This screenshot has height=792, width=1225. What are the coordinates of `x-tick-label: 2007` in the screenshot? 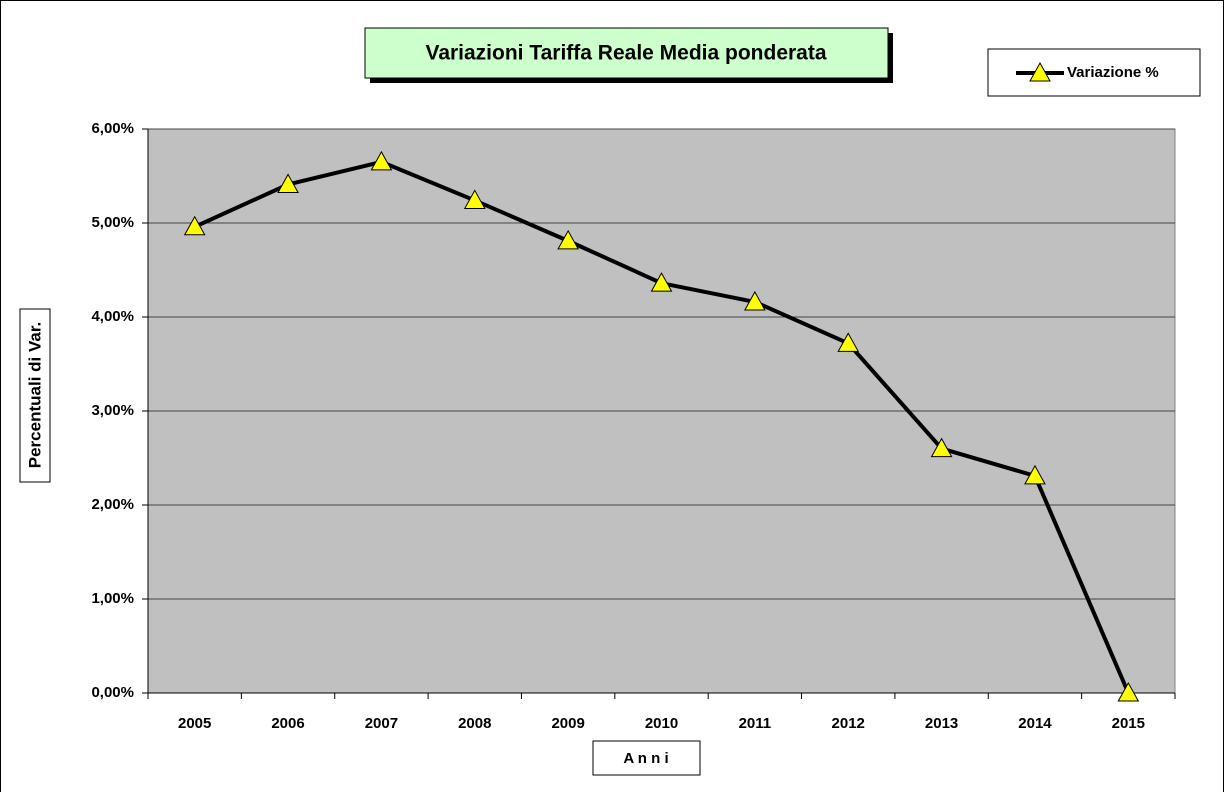 It's located at (381, 723).